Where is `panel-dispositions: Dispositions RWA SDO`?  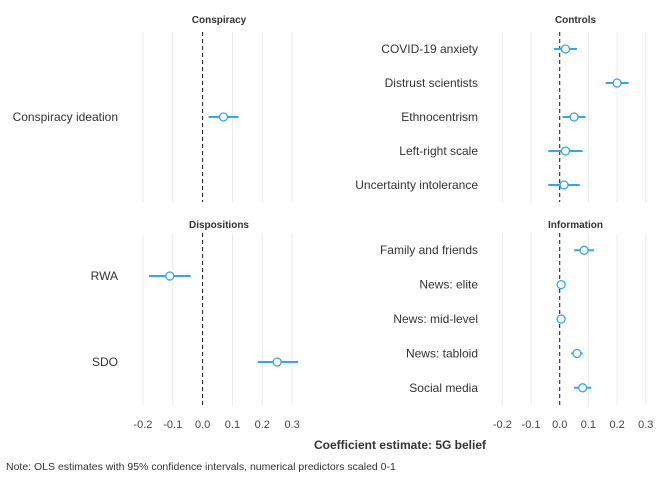 panel-dispositions: Dispositions RWA SDO is located at coordinates (195, 312).